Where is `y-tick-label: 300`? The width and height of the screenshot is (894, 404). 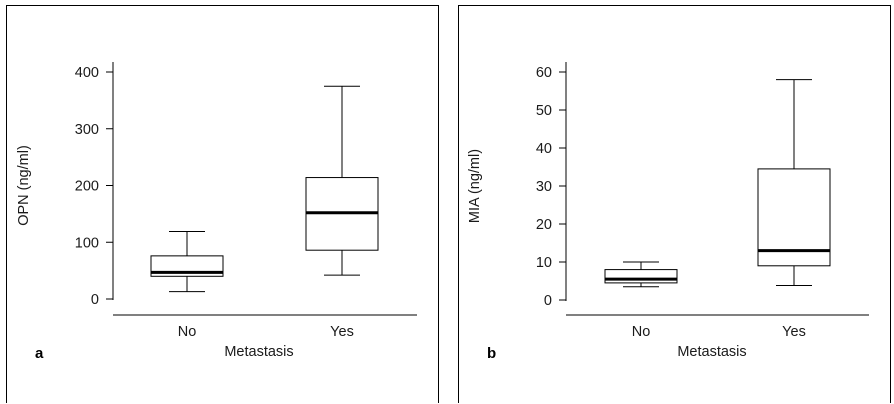
y-tick-label: 300 is located at coordinates (87, 130).